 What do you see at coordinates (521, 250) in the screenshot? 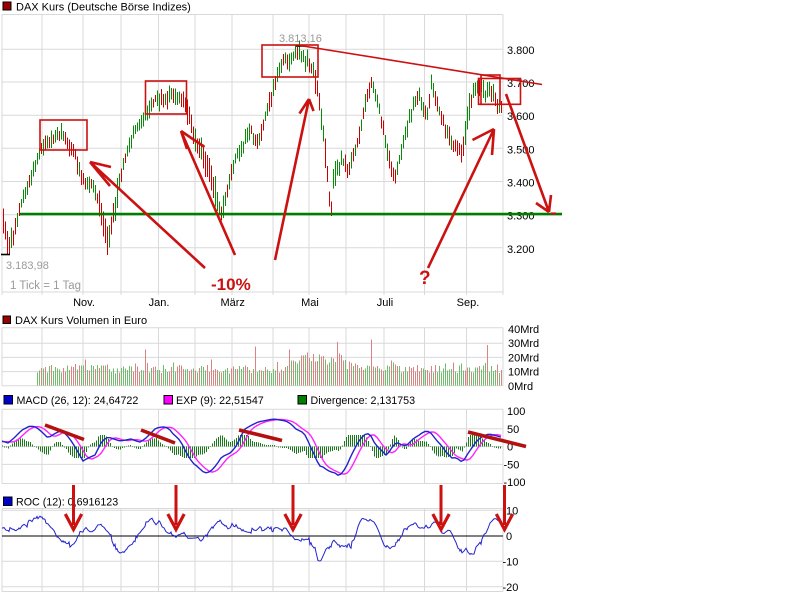
I see `svg-text: 3.200` at bounding box center [521, 250].